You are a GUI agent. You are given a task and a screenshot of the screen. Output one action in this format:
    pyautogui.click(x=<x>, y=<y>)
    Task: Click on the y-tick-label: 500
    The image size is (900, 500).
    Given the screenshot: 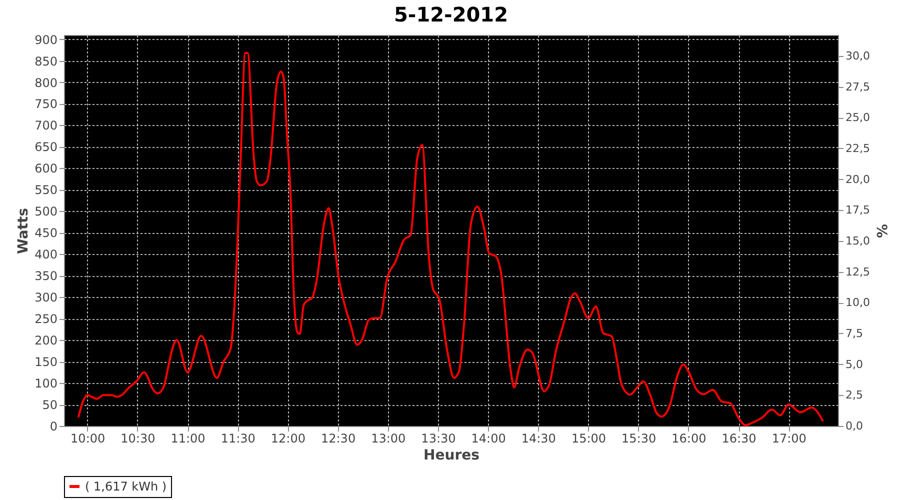 What is the action you would take?
    pyautogui.click(x=46, y=211)
    